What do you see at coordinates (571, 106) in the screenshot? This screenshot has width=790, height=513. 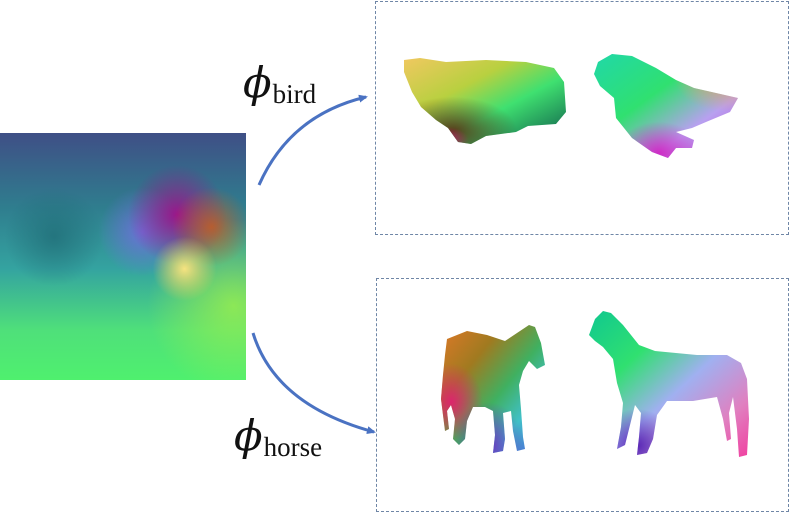 I see `bird-renders` at bounding box center [571, 106].